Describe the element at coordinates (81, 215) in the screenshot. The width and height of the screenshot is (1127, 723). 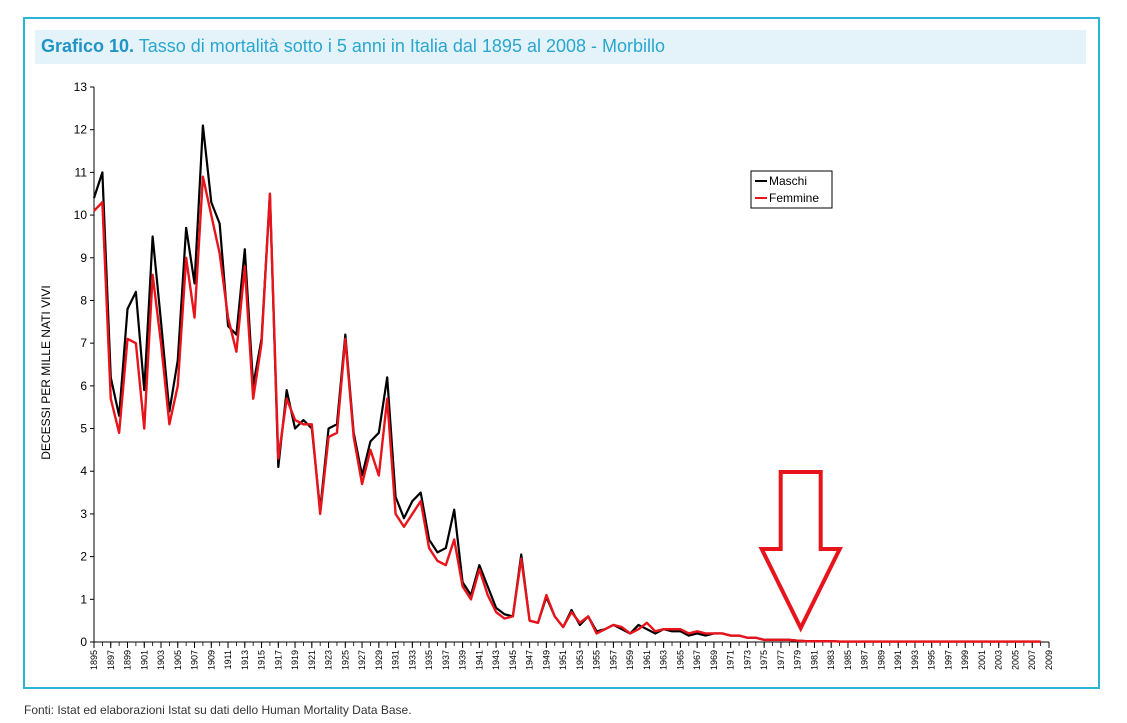
I see `y-tick-label: 10` at that location.